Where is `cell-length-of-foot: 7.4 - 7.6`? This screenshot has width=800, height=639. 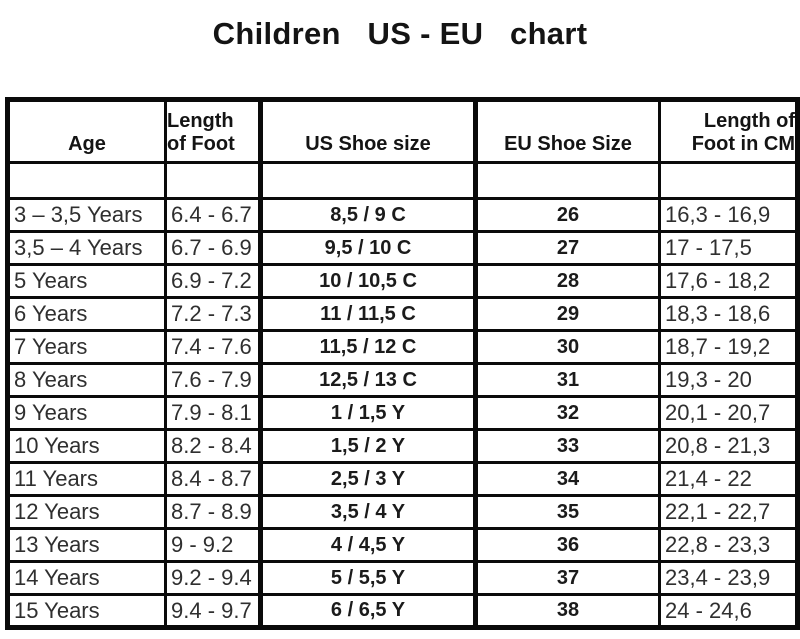 cell-length-of-foot: 7.4 - 7.6 is located at coordinates (213, 347).